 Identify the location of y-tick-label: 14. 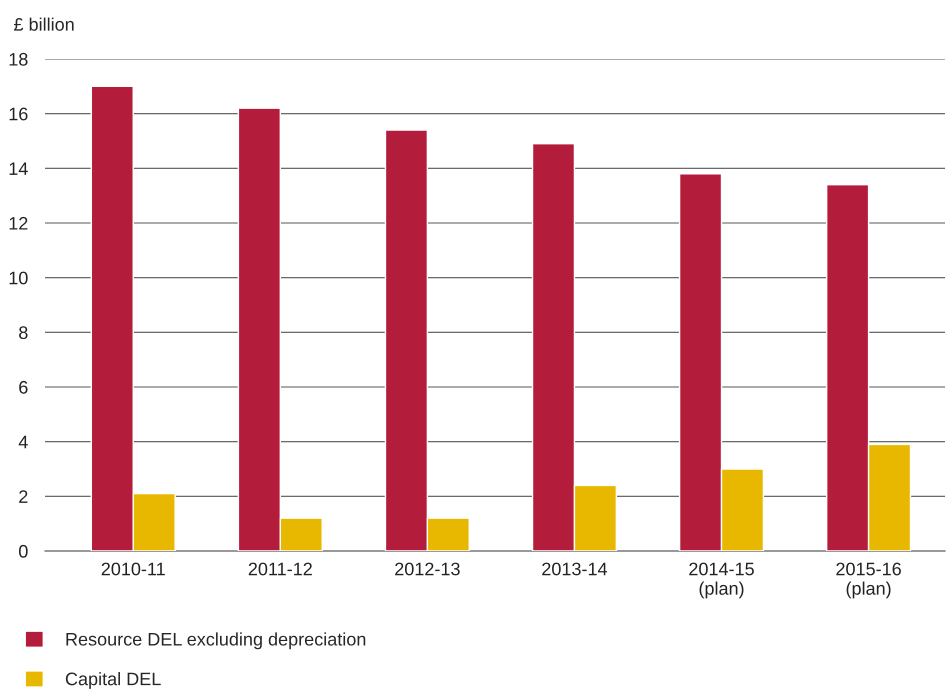
(19, 168).